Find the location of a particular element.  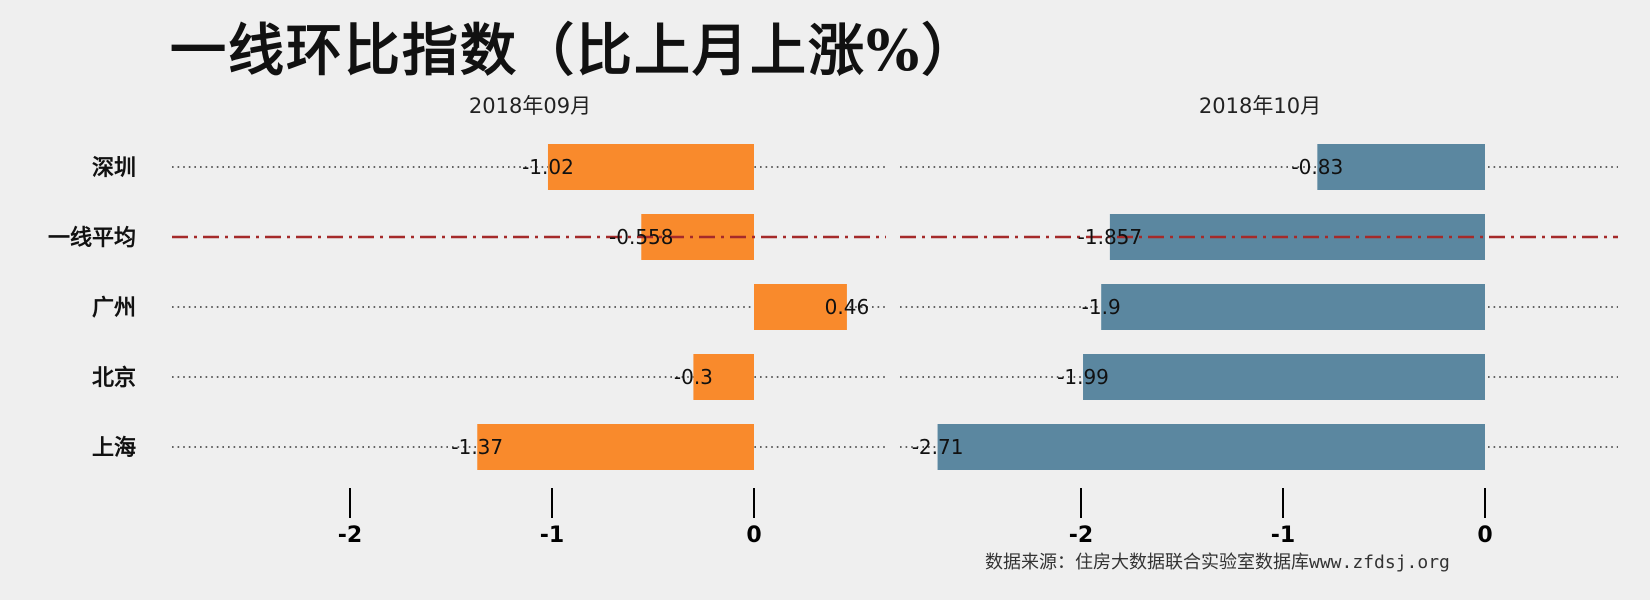

category-label: 一线平均 is located at coordinates (92, 238).